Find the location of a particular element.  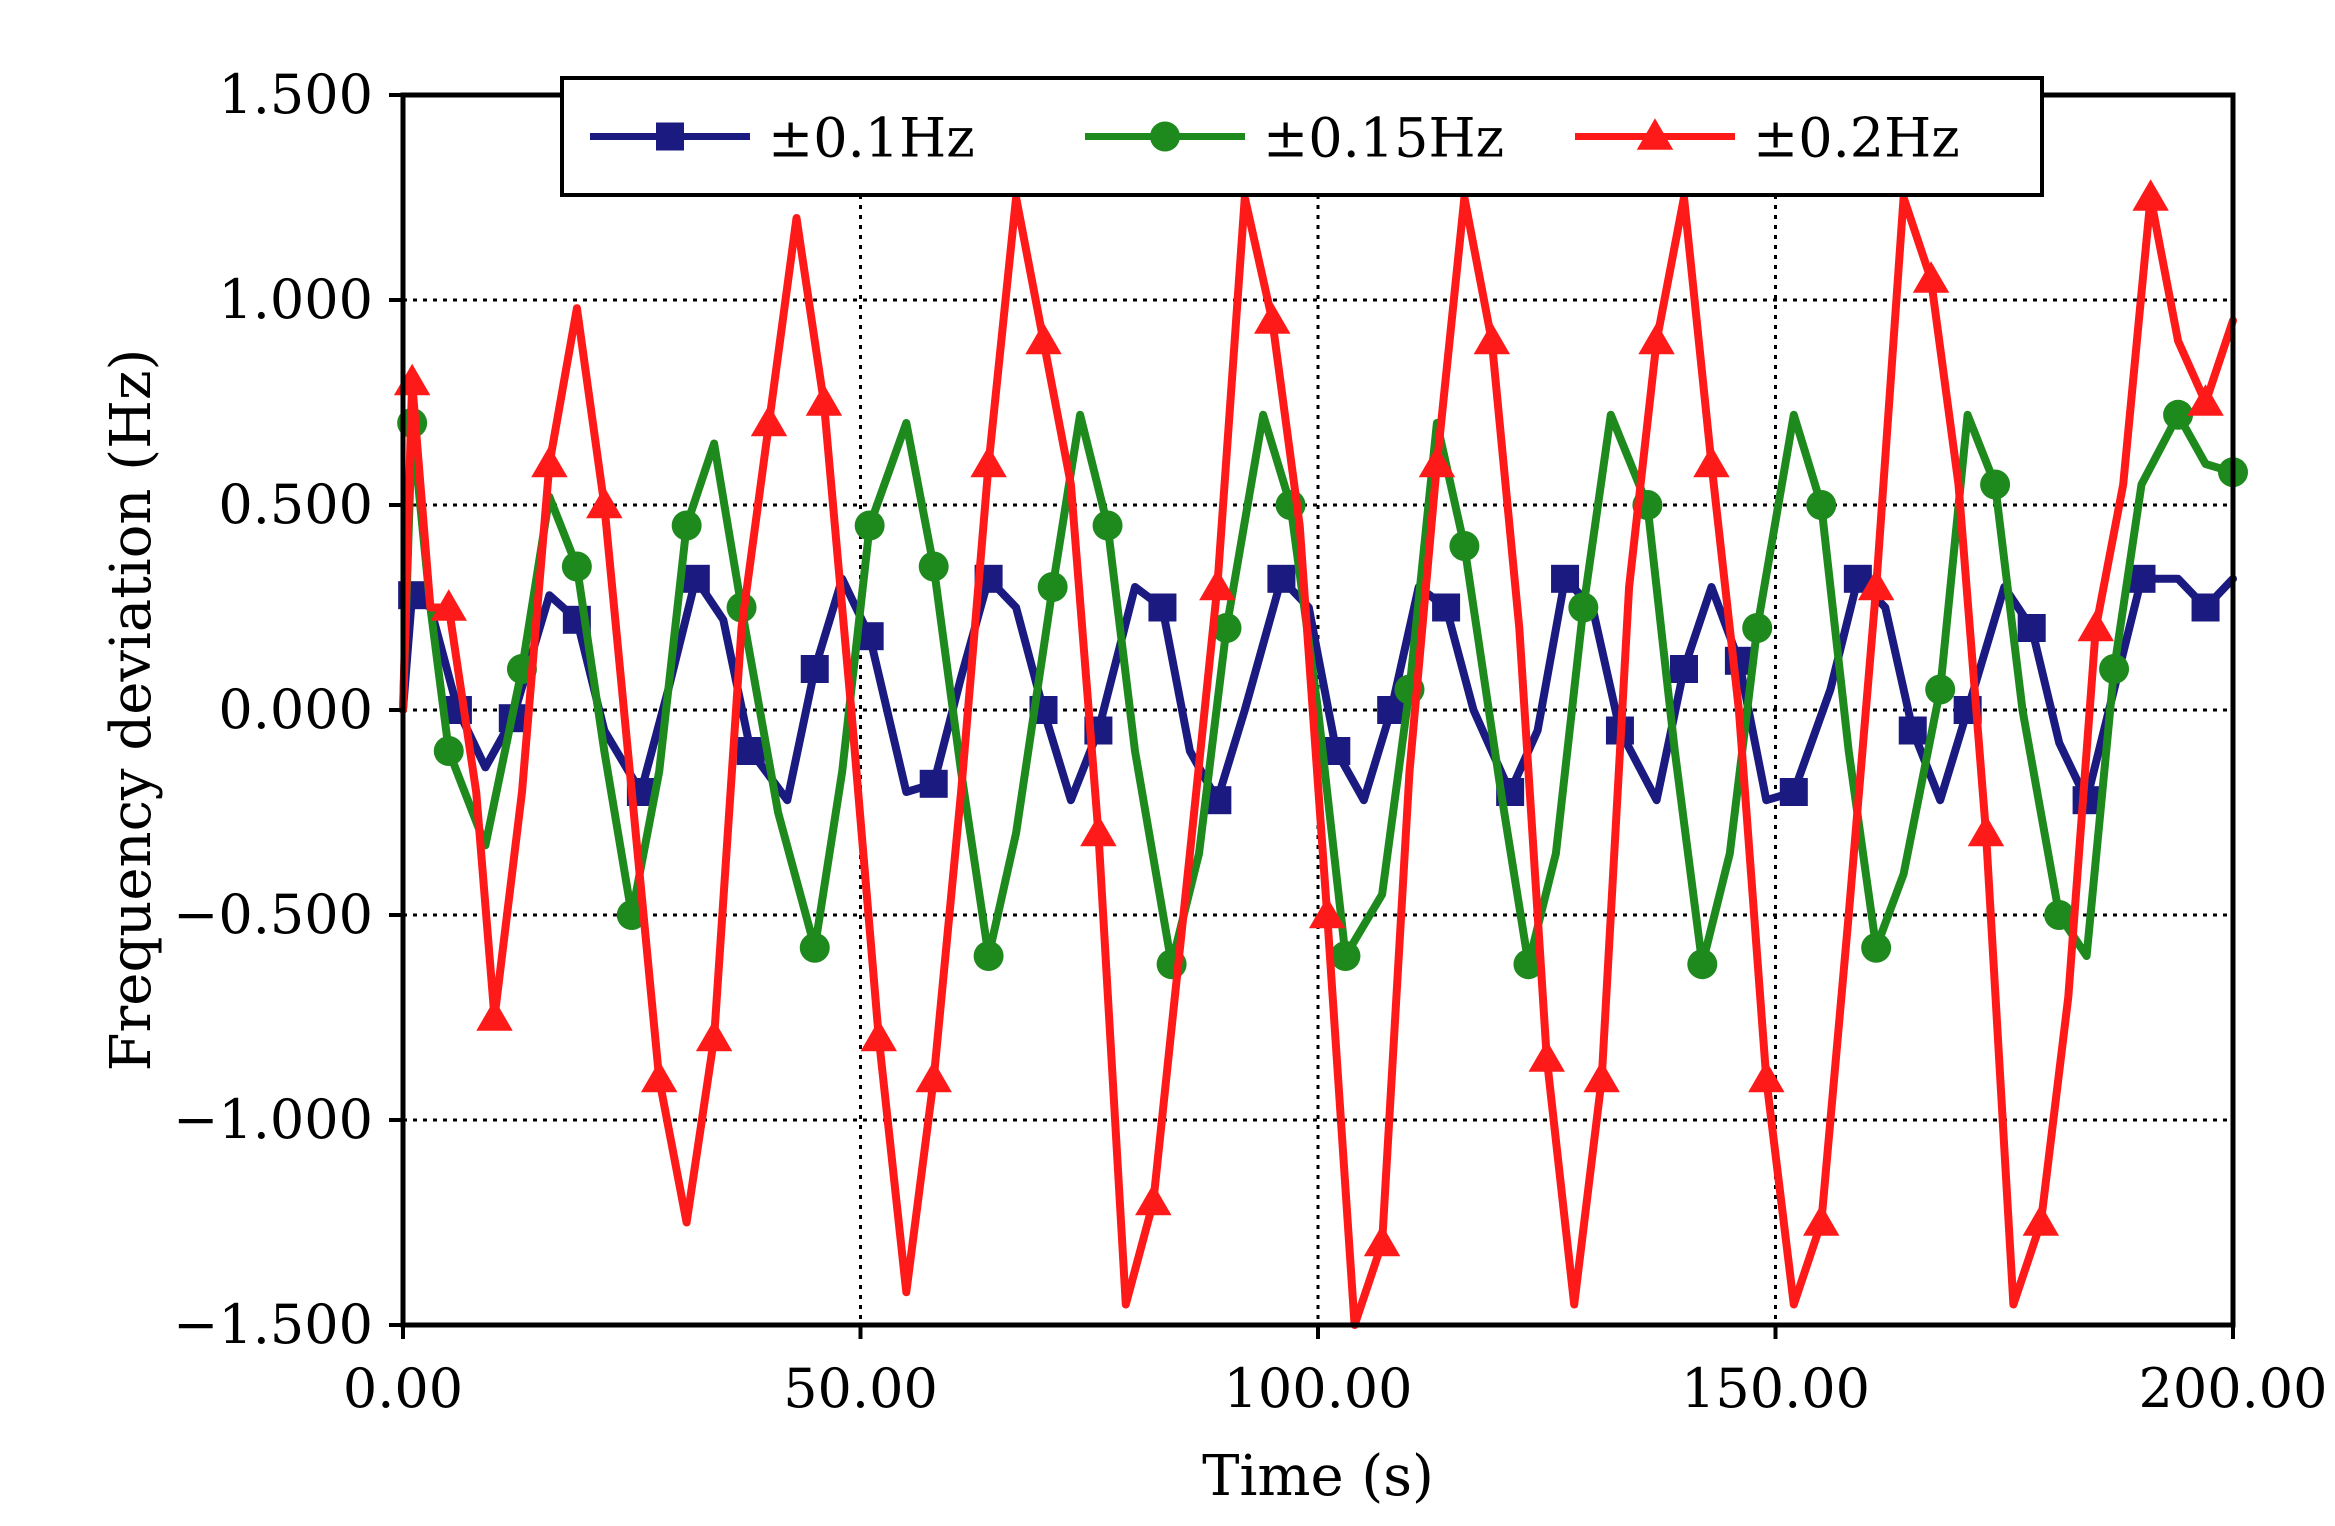

legend-entry-3: ±0.2Hz is located at coordinates (1767, 138).